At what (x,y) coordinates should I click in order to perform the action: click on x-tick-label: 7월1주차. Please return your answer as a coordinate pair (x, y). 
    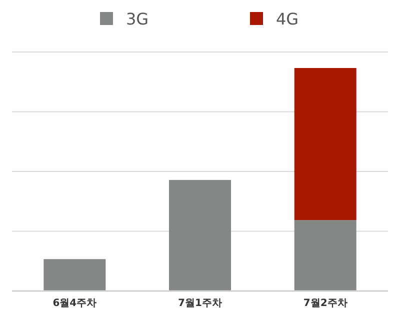
    Looking at the image, I should click on (200, 303).